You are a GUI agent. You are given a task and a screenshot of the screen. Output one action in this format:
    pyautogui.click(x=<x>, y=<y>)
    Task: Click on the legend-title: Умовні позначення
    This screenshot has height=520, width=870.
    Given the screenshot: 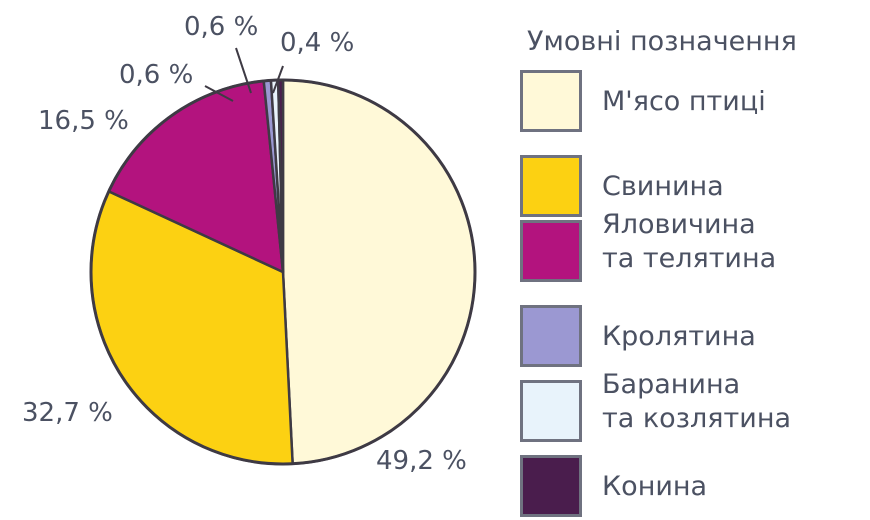 What is the action you would take?
    pyautogui.click(x=662, y=41)
    